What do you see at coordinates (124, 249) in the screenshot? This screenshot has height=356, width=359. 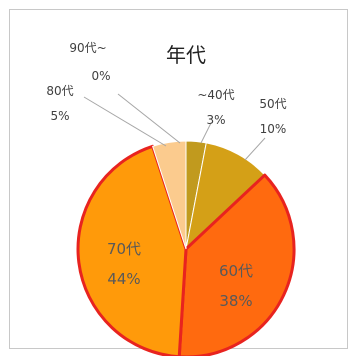 I see `slice-label-70: 70代` at bounding box center [124, 249].